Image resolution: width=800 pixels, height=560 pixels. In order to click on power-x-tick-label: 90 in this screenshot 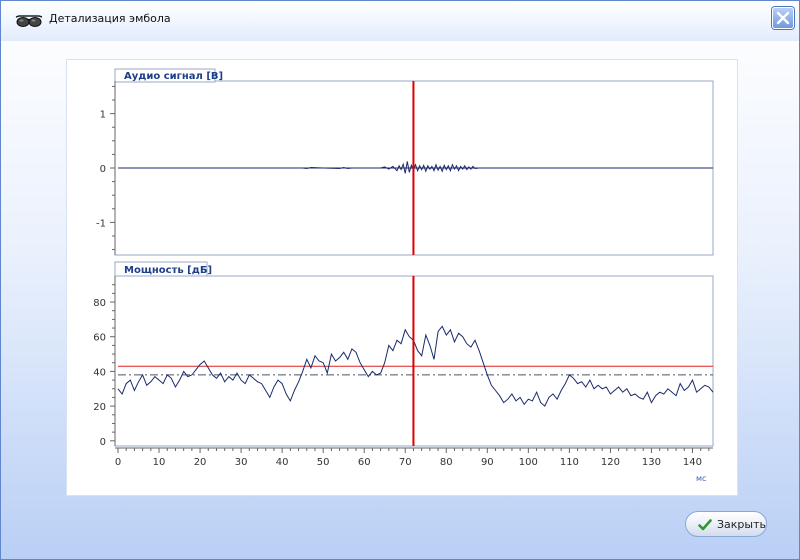, I will do `click(487, 462)`.